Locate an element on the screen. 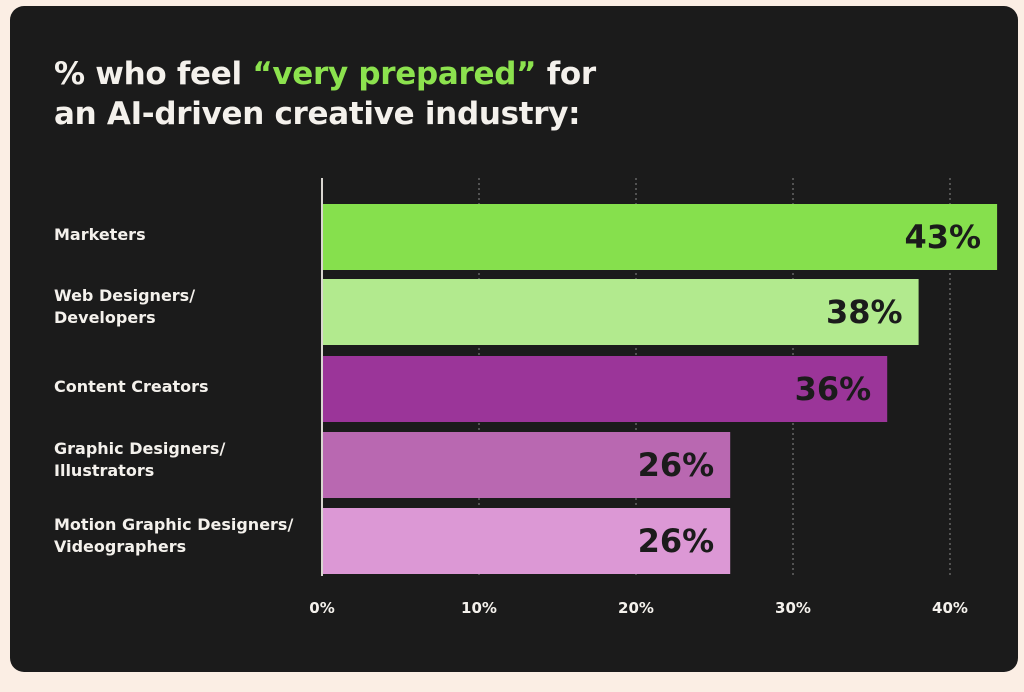 This screenshot has width=1024, height=692. x-tick-label-20: 20% is located at coordinates (636, 608).